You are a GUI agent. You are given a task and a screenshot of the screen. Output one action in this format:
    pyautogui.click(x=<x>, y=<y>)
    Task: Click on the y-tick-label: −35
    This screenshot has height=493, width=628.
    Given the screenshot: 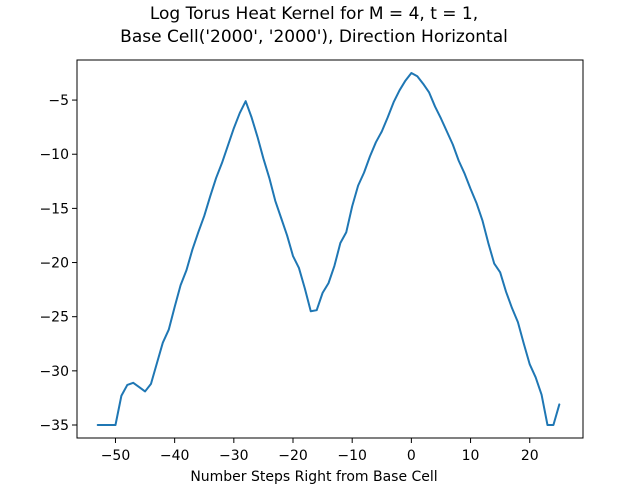 What is the action you would take?
    pyautogui.click(x=54, y=426)
    